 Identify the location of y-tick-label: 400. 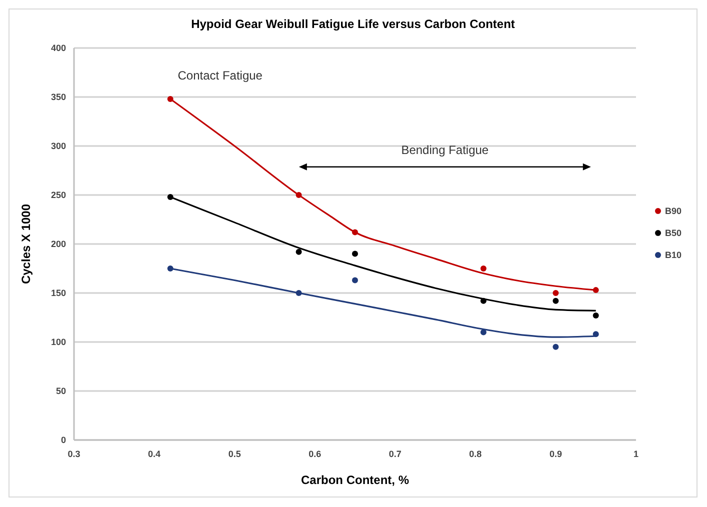
(58, 48).